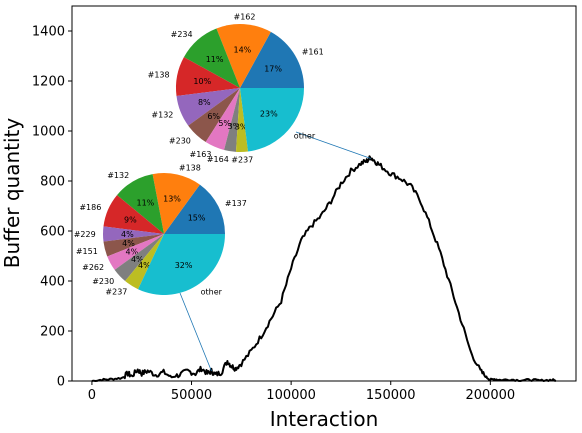 The width and height of the screenshot is (582, 433). What do you see at coordinates (52, 282) in the screenshot?
I see `y-tick-label: 400` at bounding box center [52, 282].